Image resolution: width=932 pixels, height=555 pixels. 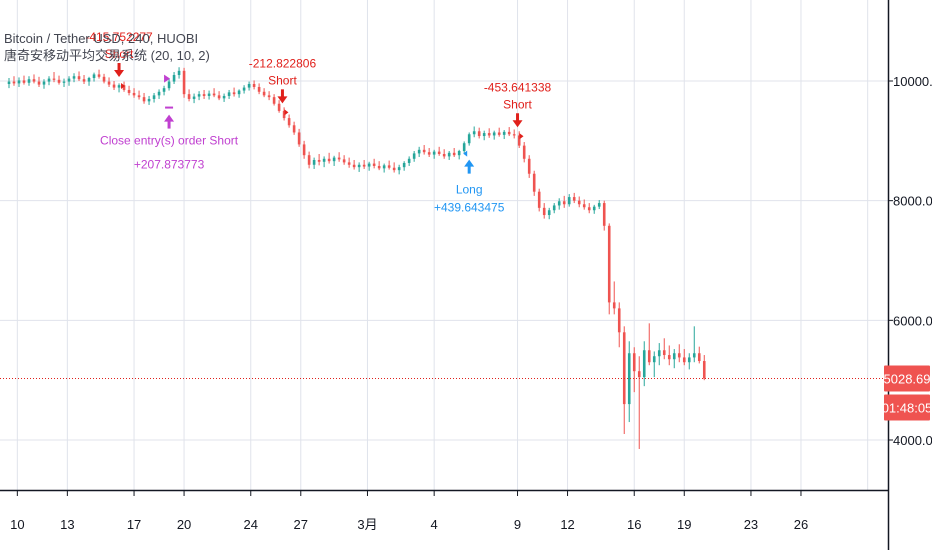 I want to click on annotation-long: Long +439.643475, so click(x=469, y=182).